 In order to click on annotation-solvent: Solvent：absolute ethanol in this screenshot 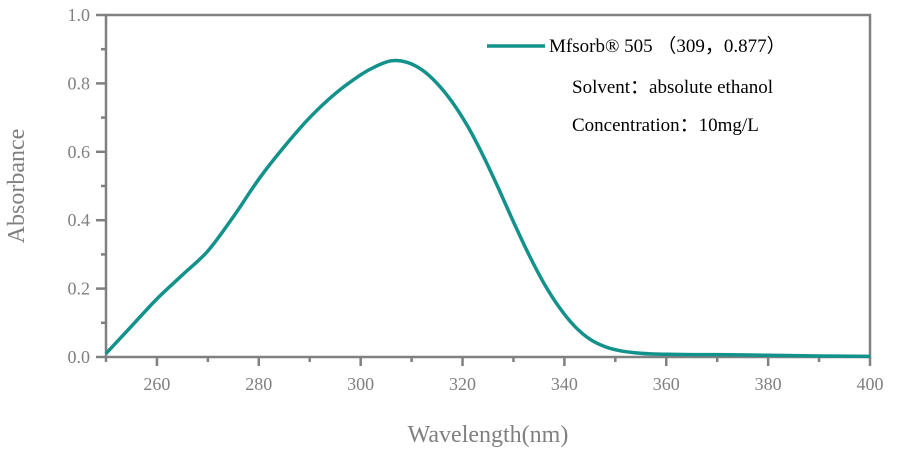, I will do `click(672, 87)`.